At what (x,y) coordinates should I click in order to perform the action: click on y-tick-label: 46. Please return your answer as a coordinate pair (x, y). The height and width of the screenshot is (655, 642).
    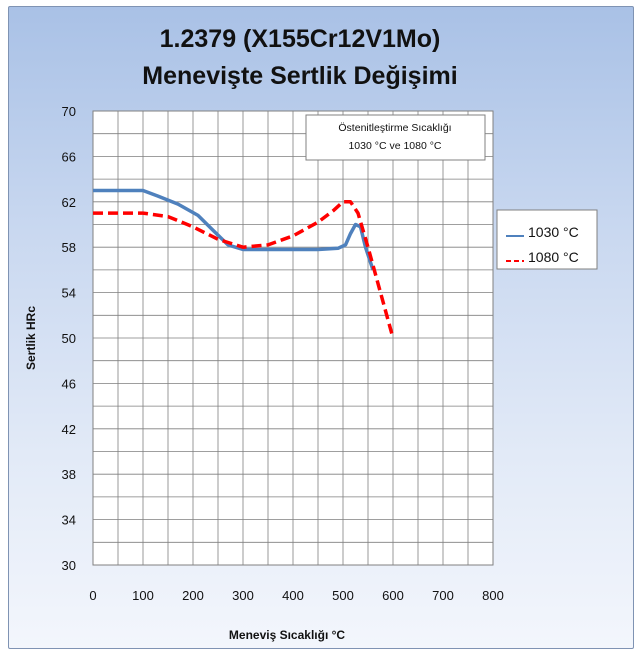
    Looking at the image, I should click on (69, 383).